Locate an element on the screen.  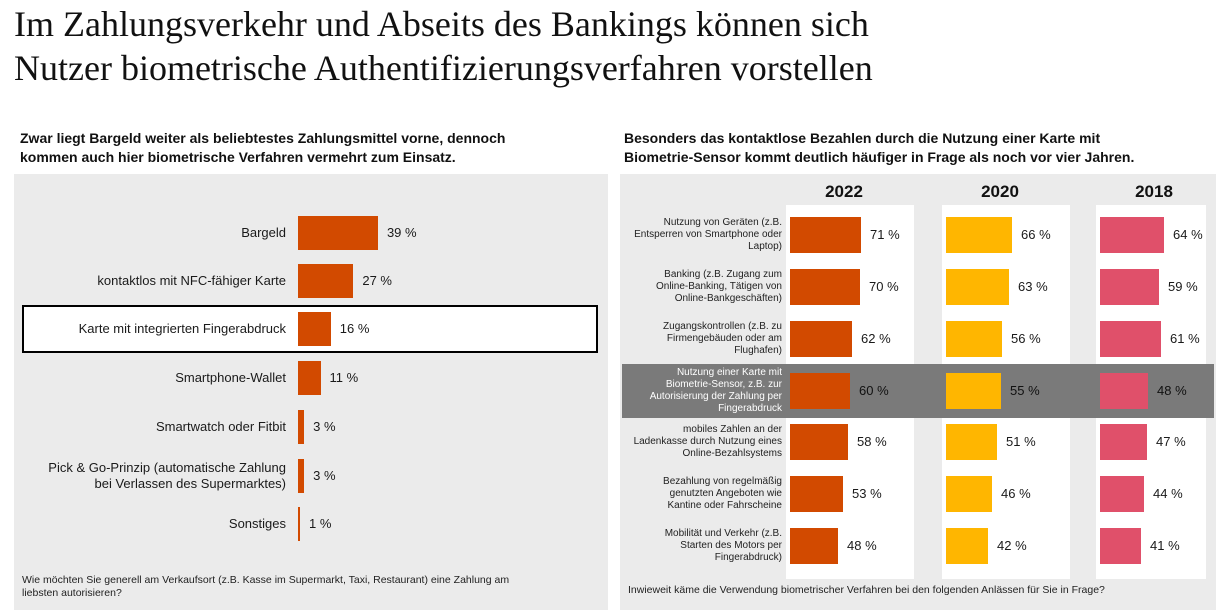
category-label: Karte mit integrierten Fingerabdruck is located at coordinates (182, 328).